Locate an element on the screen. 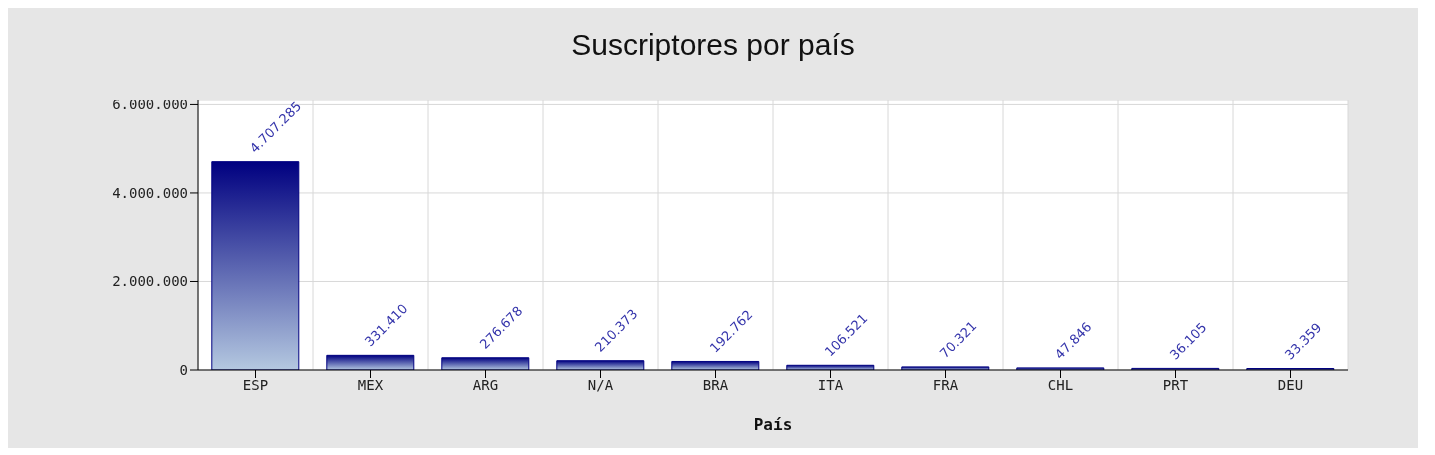 The image size is (1435, 455). x-tick-label: CHL is located at coordinates (1060, 384).